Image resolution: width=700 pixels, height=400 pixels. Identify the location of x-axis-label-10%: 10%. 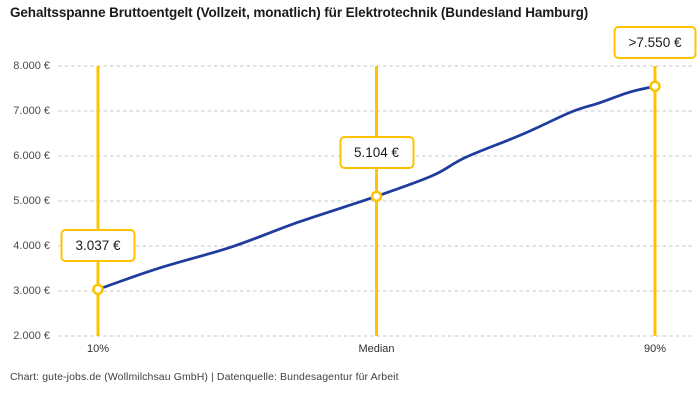
(98, 349).